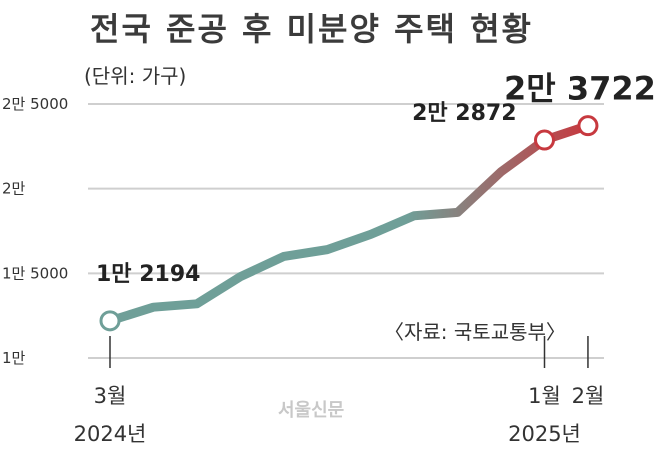 This screenshot has width=662, height=452. Describe the element at coordinates (544, 434) in the screenshot. I see `x-tick-year-label: 2025년` at that location.